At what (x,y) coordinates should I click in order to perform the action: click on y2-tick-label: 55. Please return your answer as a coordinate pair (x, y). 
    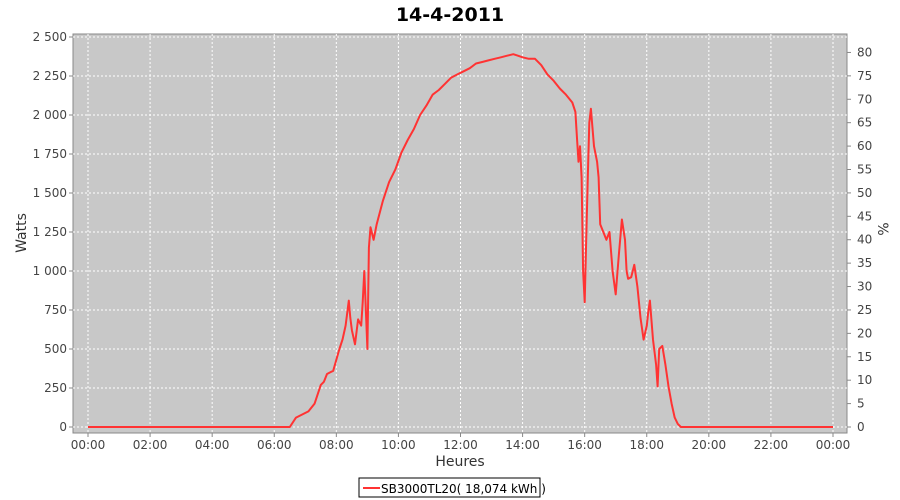
    Looking at the image, I should click on (864, 169).